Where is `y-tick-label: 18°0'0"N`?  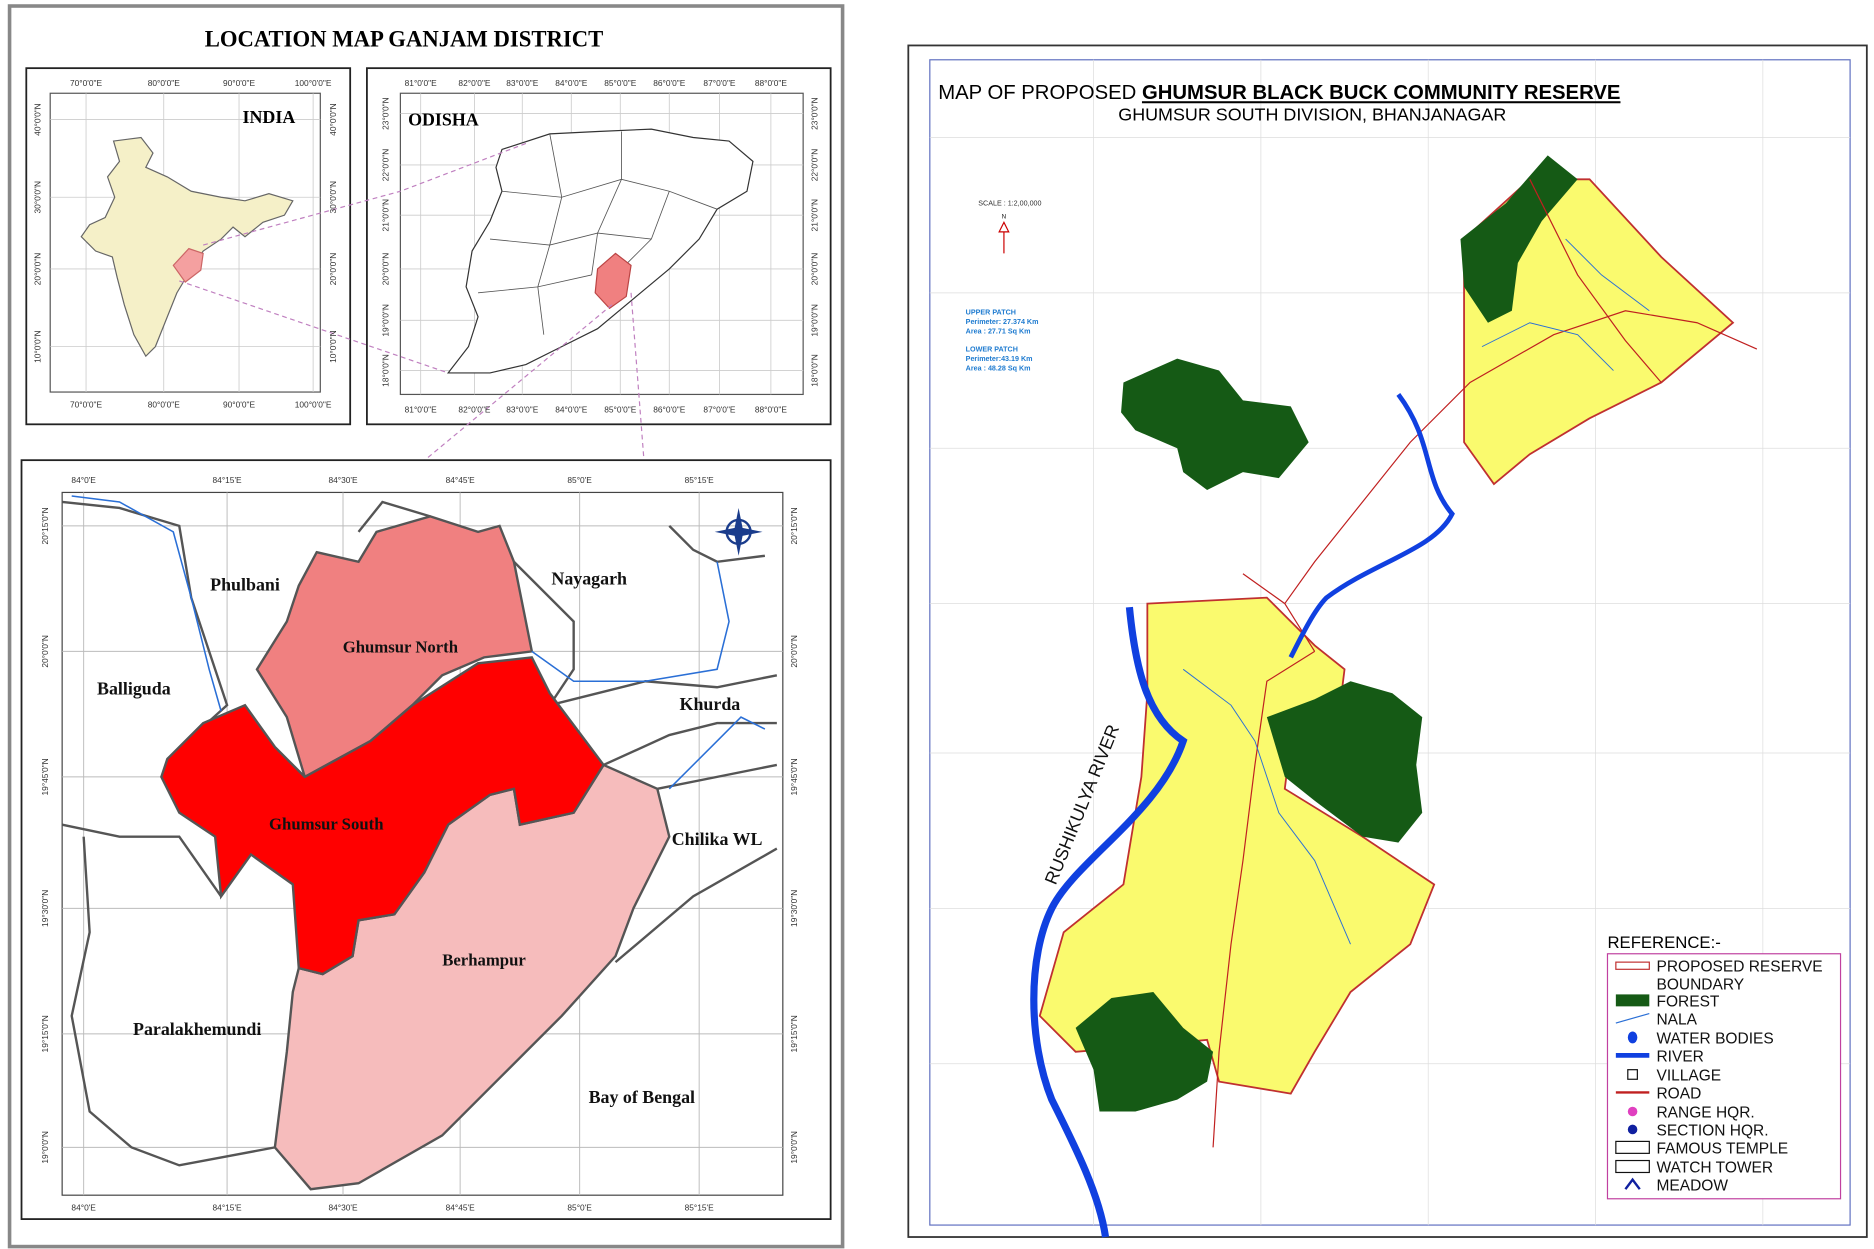
y-tick-label: 18°0'0"N is located at coordinates (814, 370).